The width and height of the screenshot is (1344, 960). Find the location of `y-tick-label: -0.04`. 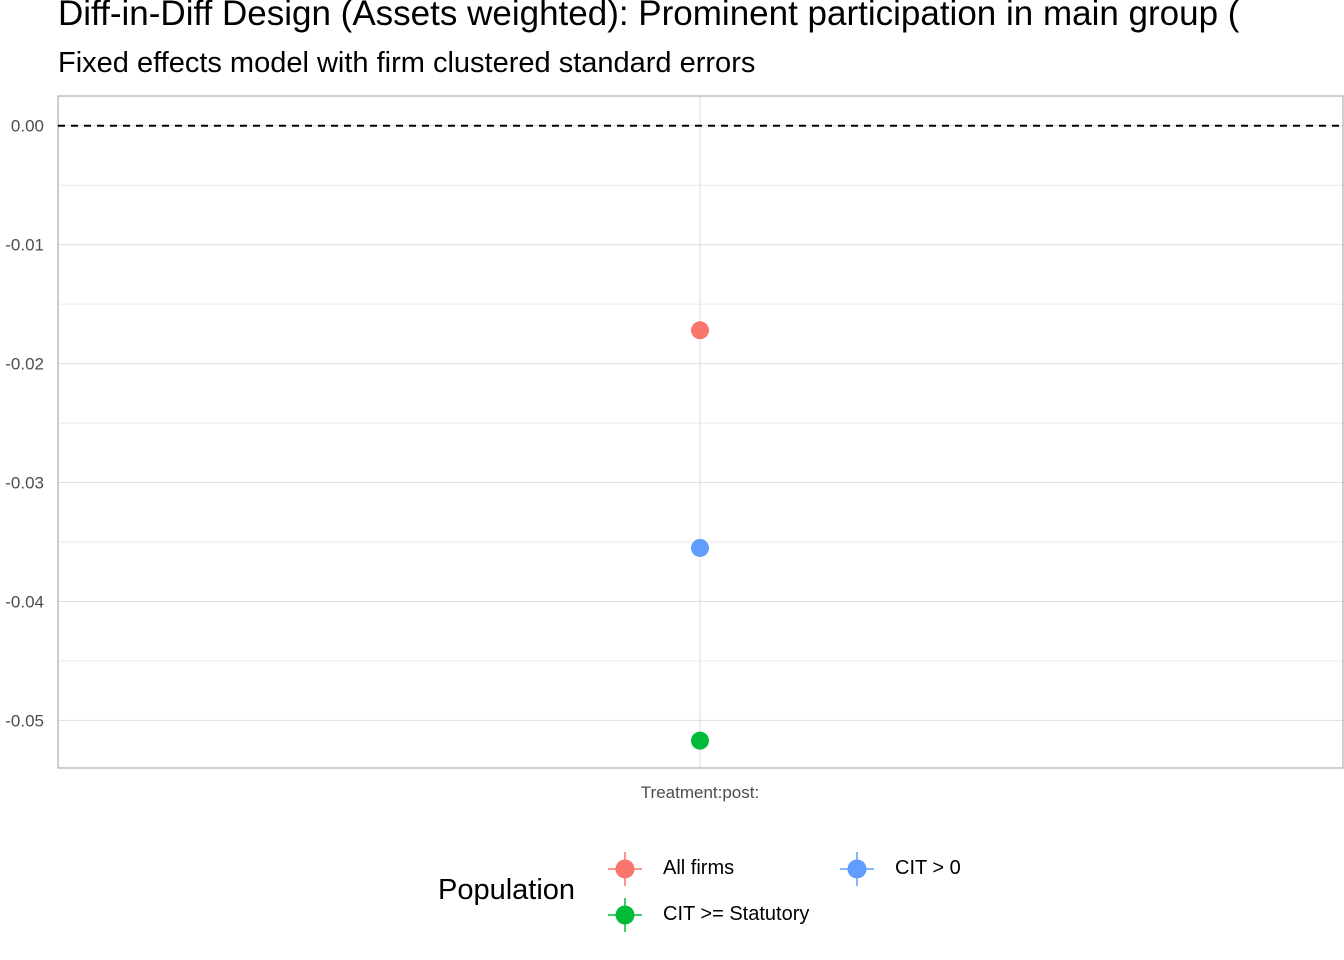

y-tick-label: -0.04 is located at coordinates (24, 601).